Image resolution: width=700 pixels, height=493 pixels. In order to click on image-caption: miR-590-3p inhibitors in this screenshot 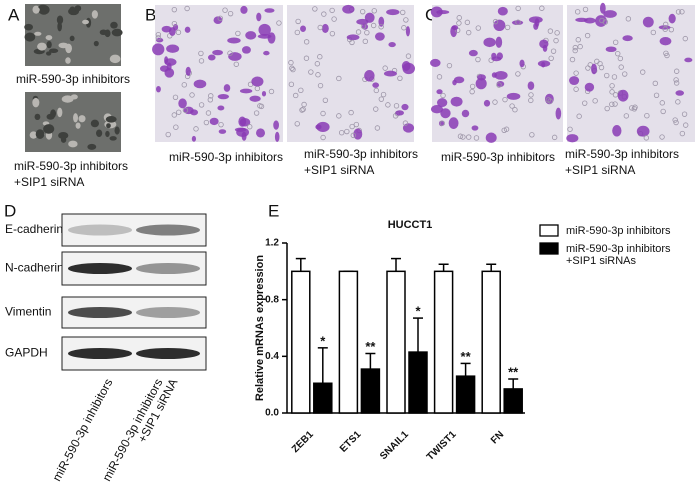, I will do `click(73, 79)`.